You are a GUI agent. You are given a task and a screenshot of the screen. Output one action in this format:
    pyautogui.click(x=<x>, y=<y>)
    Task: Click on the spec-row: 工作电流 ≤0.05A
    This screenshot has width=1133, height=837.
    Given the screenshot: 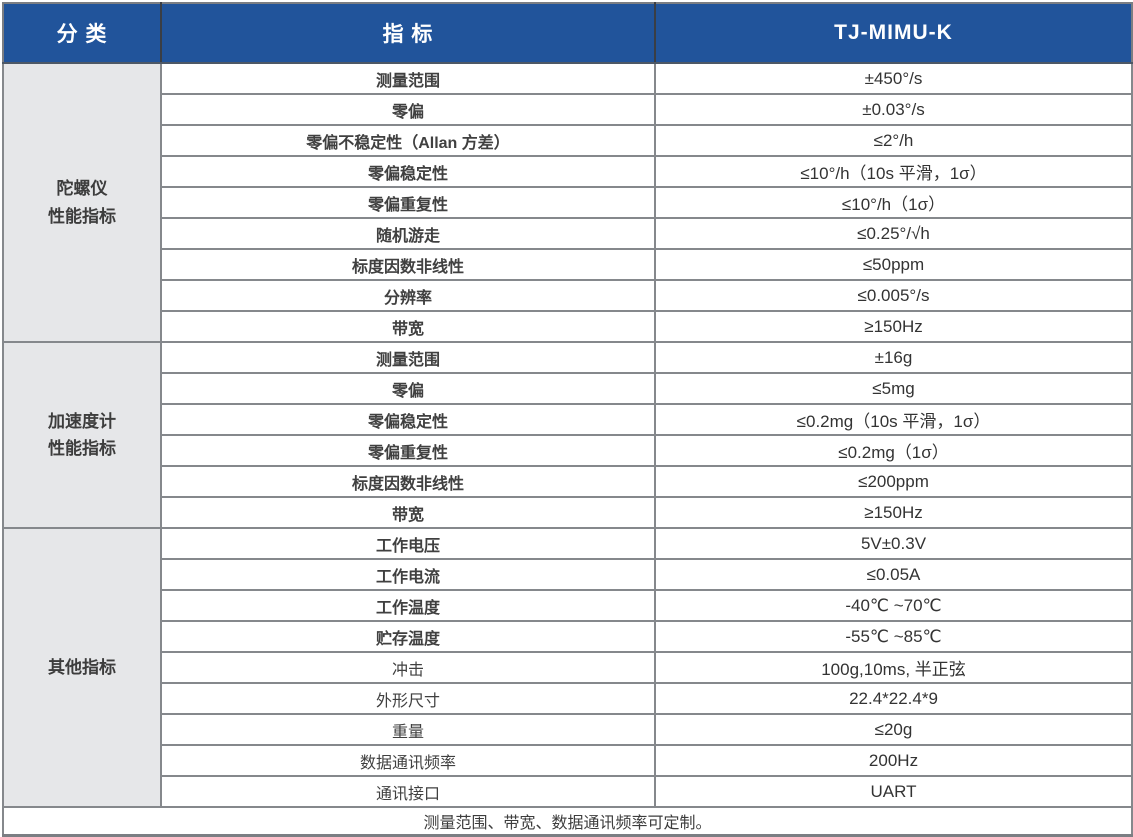 What is the action you would take?
    pyautogui.click(x=568, y=574)
    